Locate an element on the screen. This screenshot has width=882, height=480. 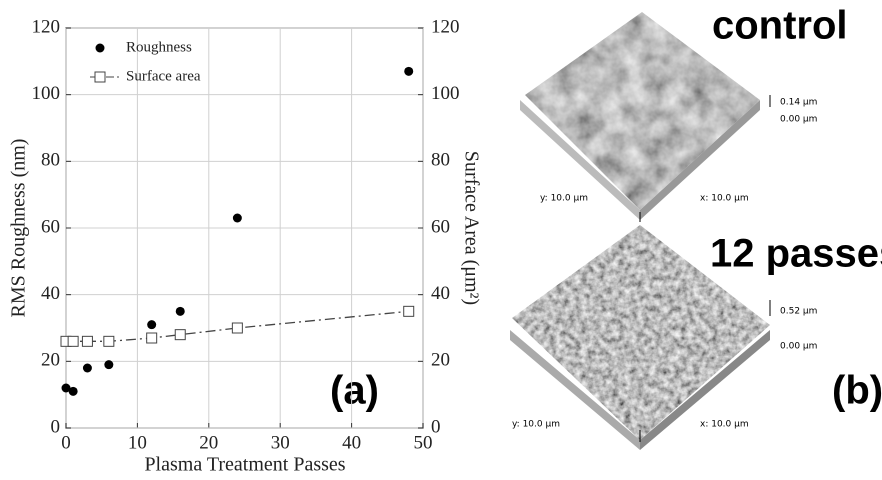
y2-tick-label: 40 is located at coordinates (440, 293).